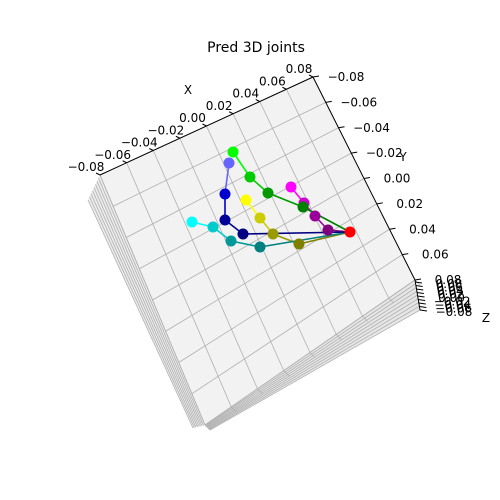 The width and height of the screenshot is (500, 500). What do you see at coordinates (245, 94) in the screenshot?
I see `x-tick-label: 0.04` at bounding box center [245, 94].